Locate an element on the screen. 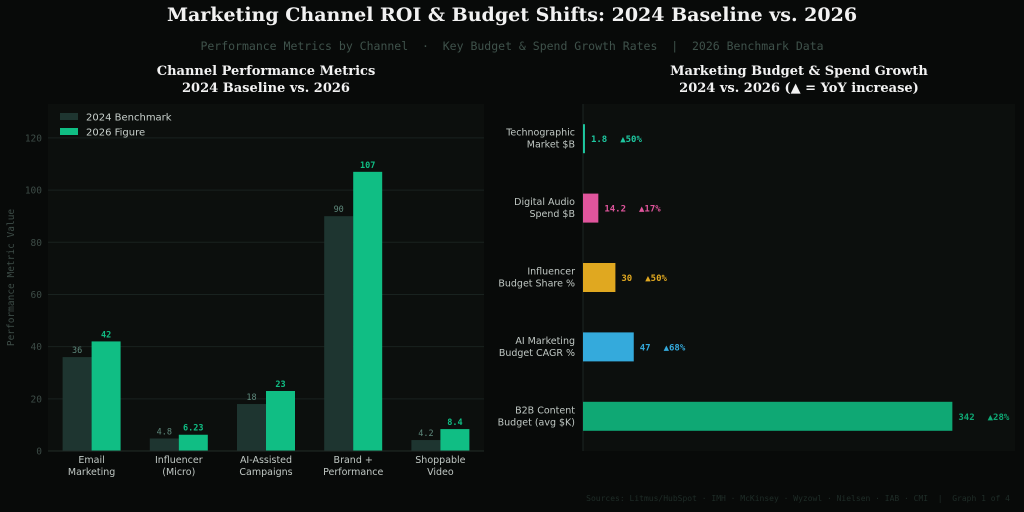  bar-value-label: 4.8 is located at coordinates (164, 432).